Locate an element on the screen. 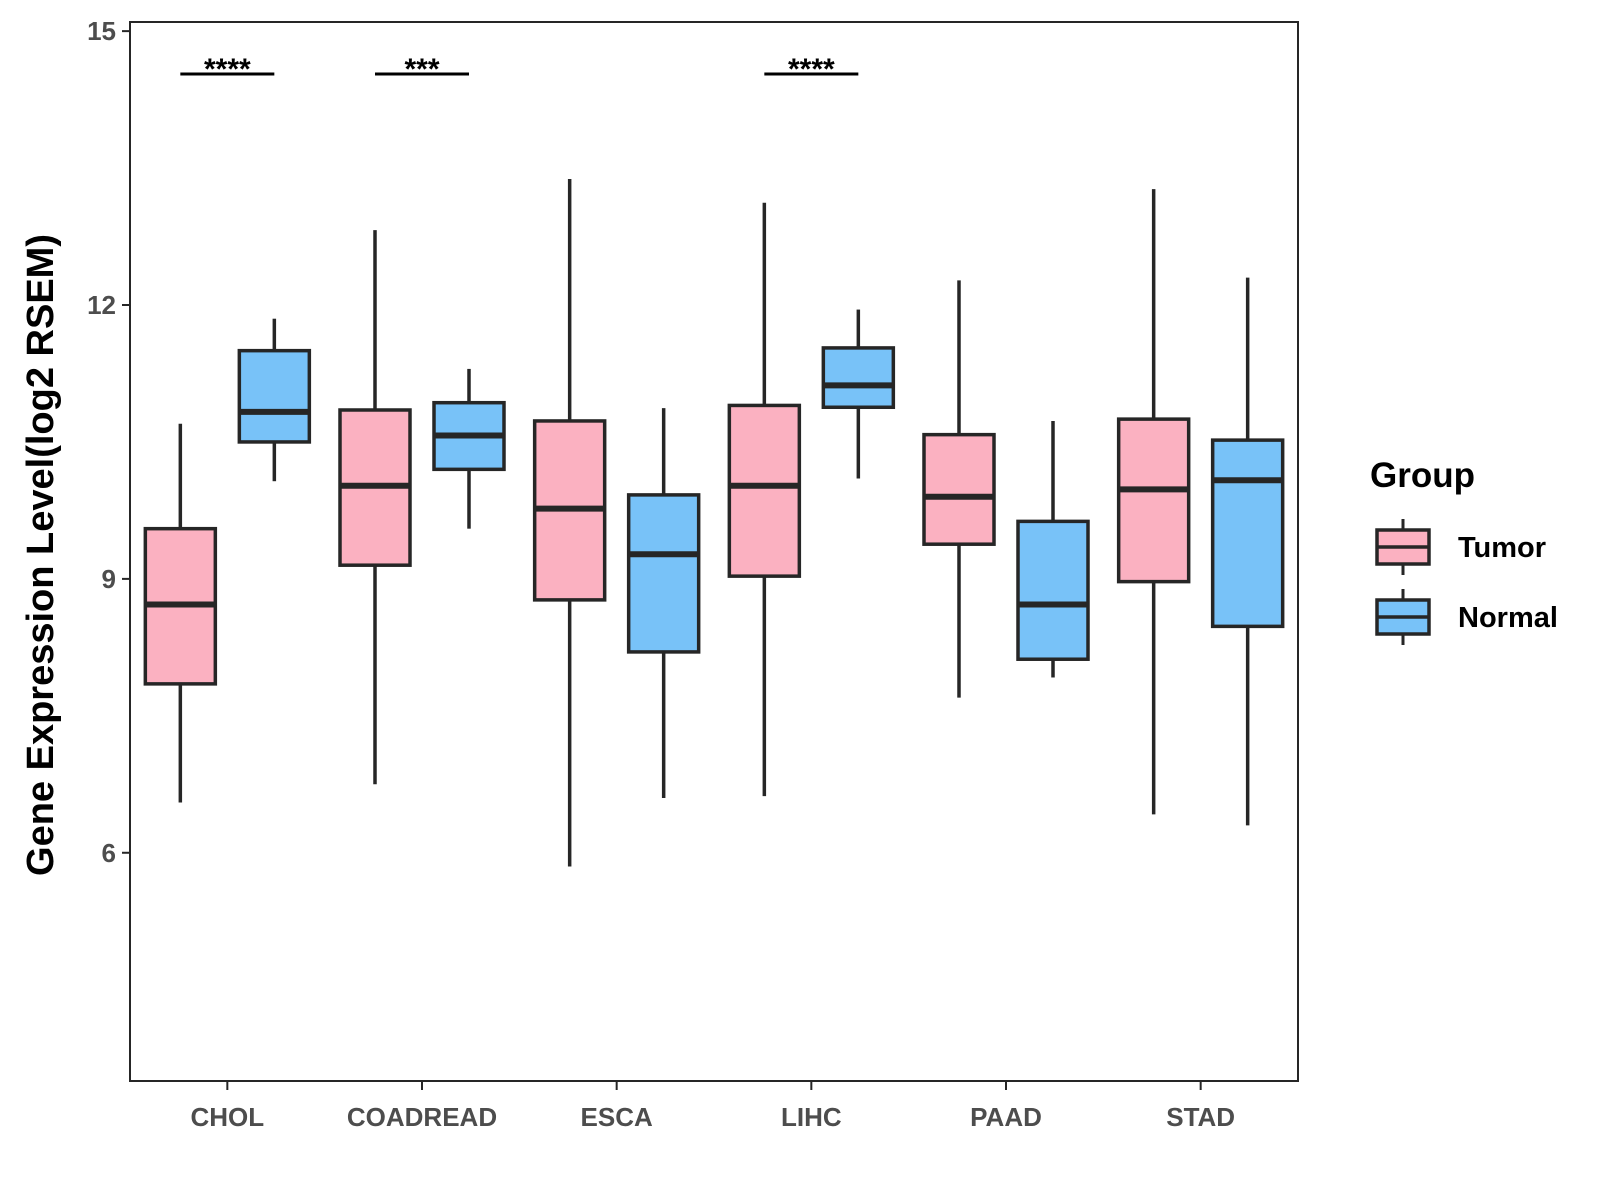 Image resolution: width=1600 pixels, height=1200 pixels. legend: Group Tumor Normal is located at coordinates (1464, 550).